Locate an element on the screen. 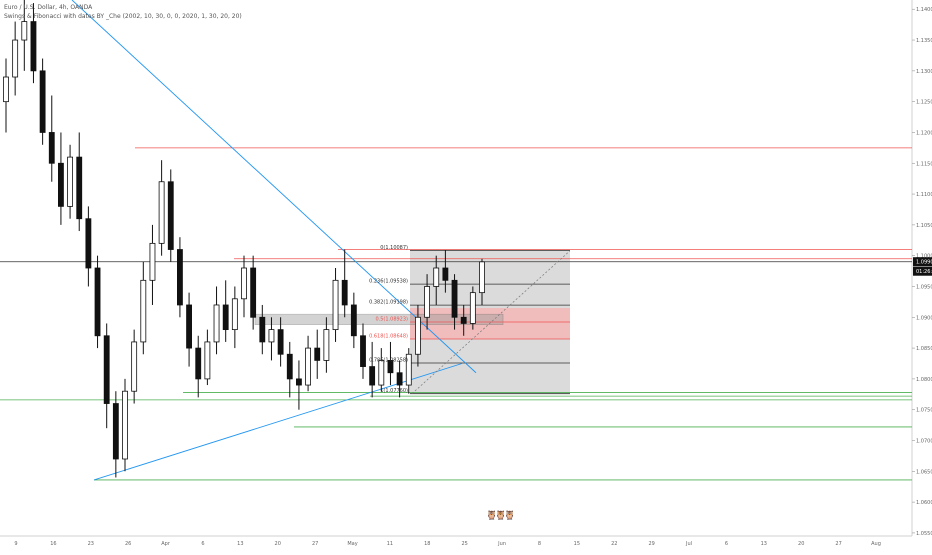 Image resolution: width=932 pixels, height=555 pixels. x-tick-label: 18 is located at coordinates (427, 544).